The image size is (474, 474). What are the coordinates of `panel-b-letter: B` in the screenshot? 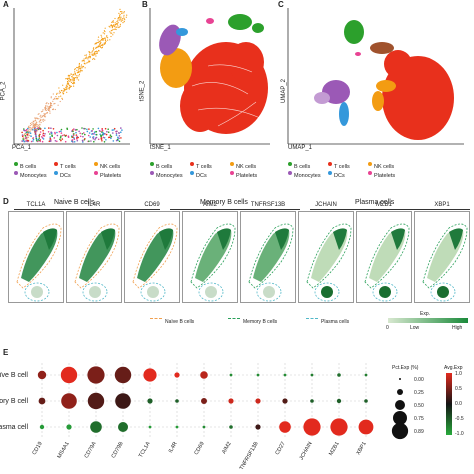 It's located at (145, 4).